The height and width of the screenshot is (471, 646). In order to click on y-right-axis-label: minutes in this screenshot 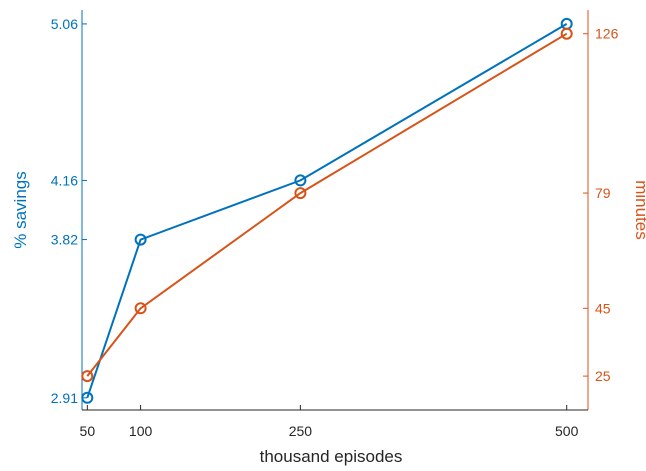, I will do `click(639, 210)`.